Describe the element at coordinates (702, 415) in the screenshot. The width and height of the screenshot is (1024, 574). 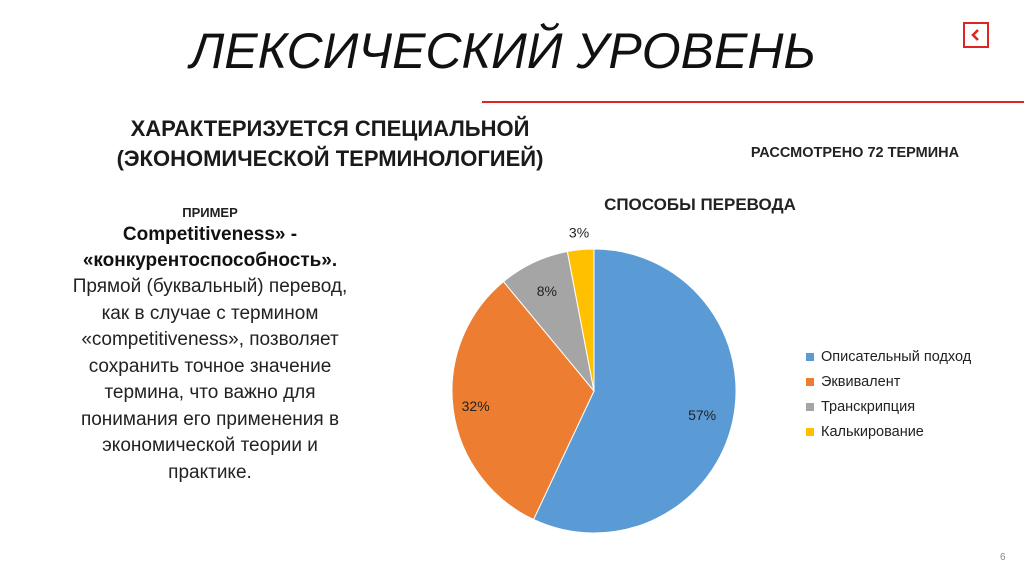
I see `pie-data-label: 57%` at that location.